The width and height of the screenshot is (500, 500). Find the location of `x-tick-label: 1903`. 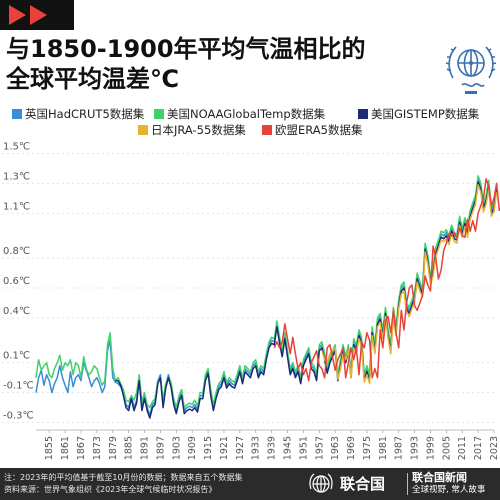

x-tick-label: 1903 is located at coordinates (176, 448).